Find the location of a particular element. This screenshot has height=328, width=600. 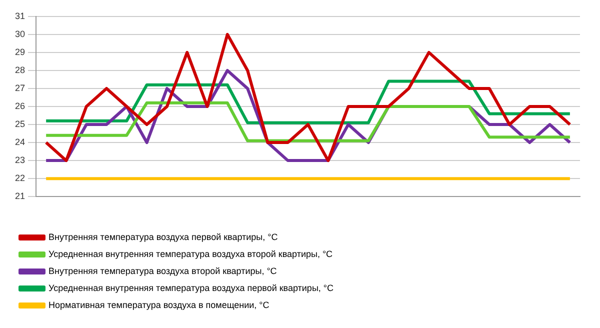

y-tick-label: 21 is located at coordinates (20, 196).